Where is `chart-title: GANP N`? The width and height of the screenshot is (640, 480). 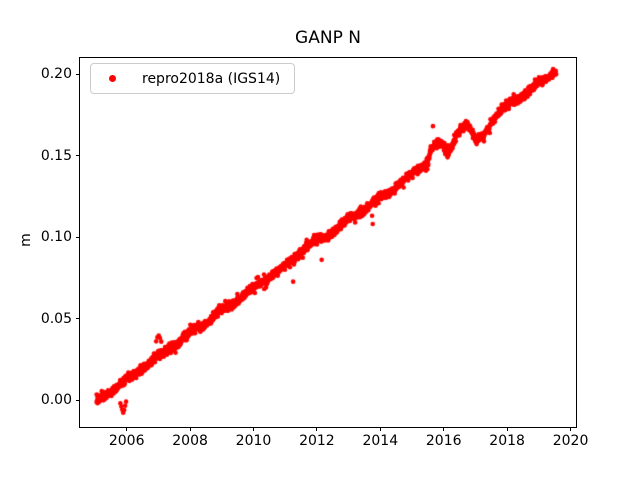 chart-title: GANP N is located at coordinates (328, 38).